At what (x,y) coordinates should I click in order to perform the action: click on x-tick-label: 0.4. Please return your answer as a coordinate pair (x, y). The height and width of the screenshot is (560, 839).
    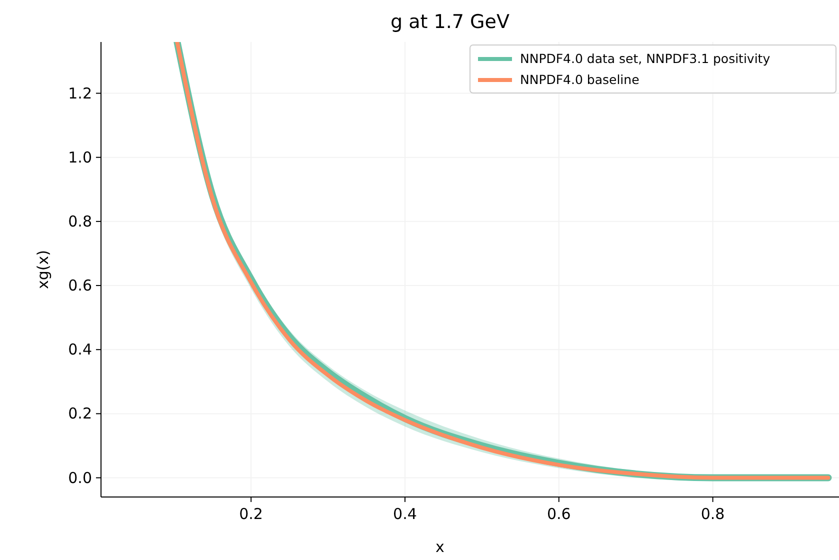
    Looking at the image, I should click on (405, 514).